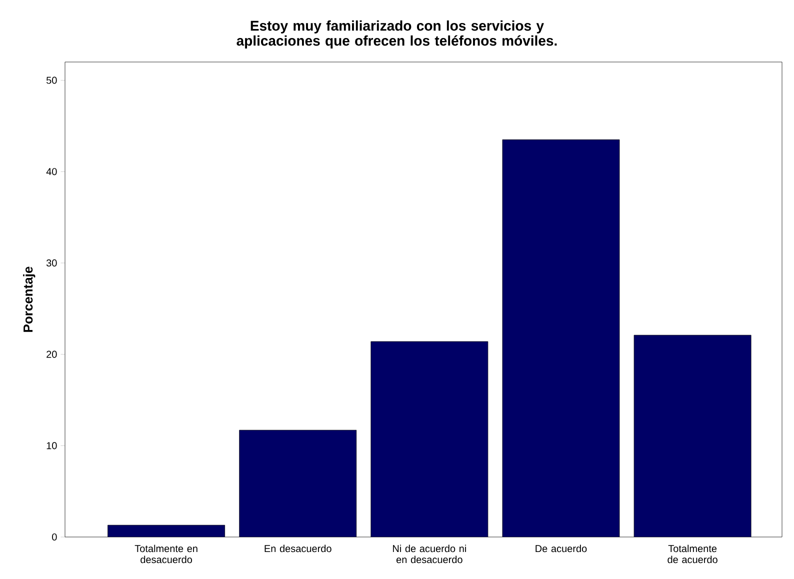  Describe the element at coordinates (29, 299) in the screenshot. I see `y-axis-title: Porcentaje` at that location.